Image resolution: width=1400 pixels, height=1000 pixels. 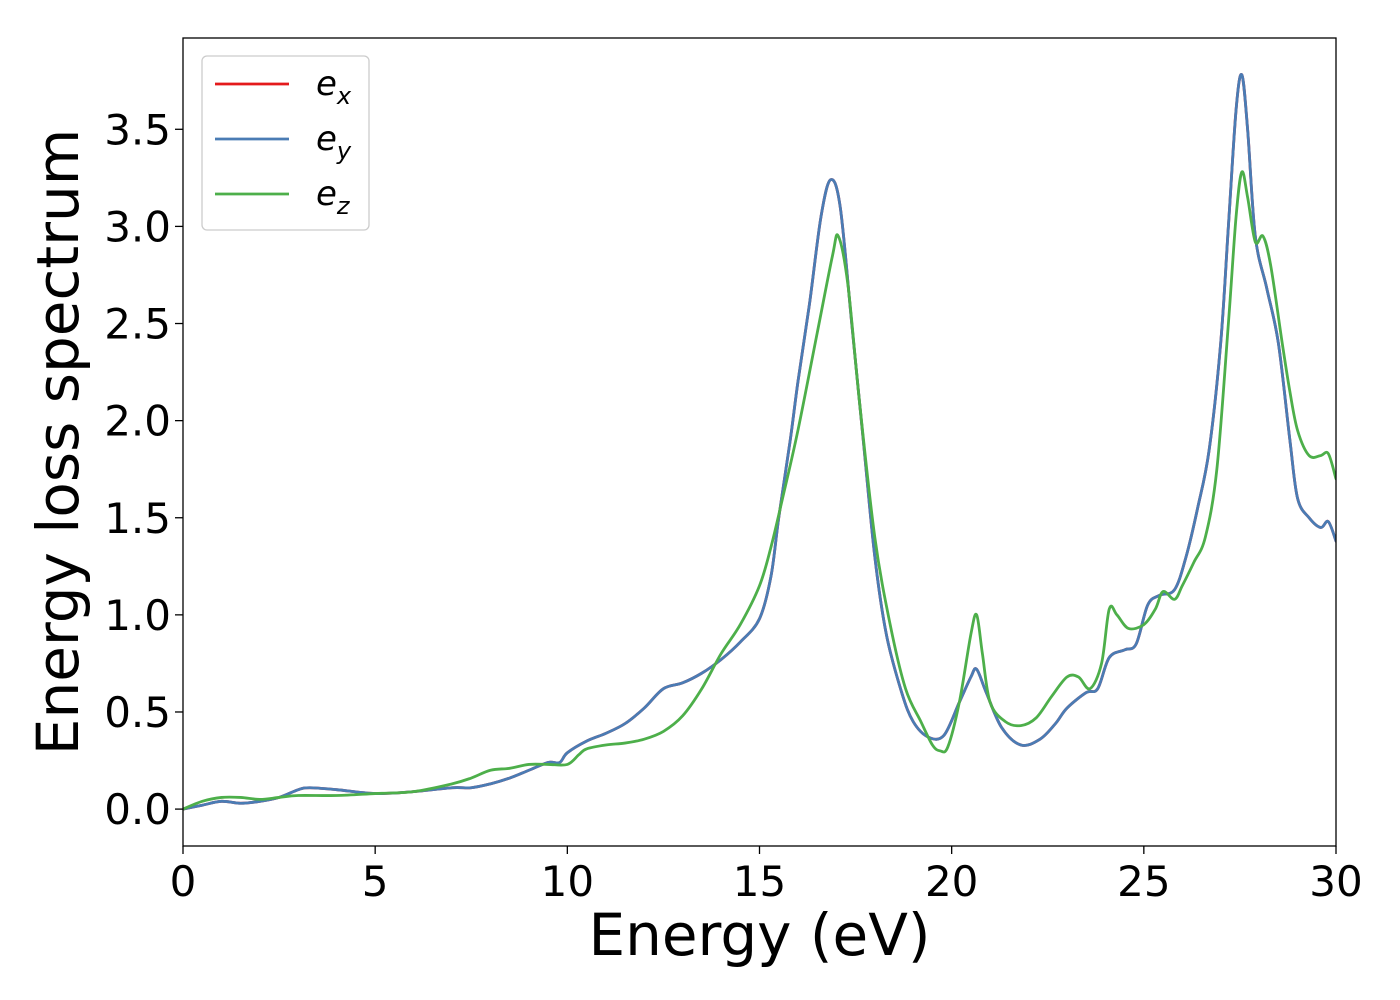 I want to click on legend-label-x: ex, so click(x=334, y=87).